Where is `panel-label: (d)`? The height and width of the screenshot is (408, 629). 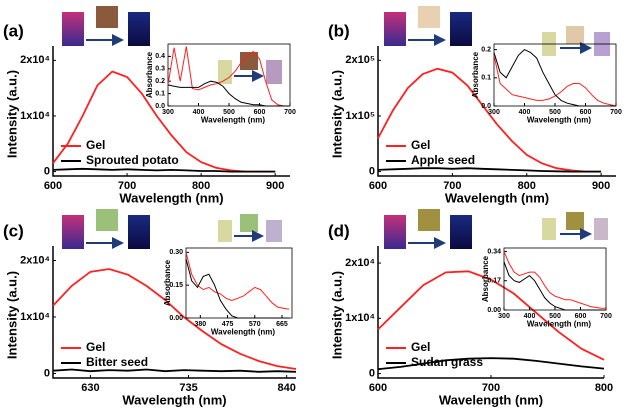 panel-label: (d) is located at coordinates (339, 230).